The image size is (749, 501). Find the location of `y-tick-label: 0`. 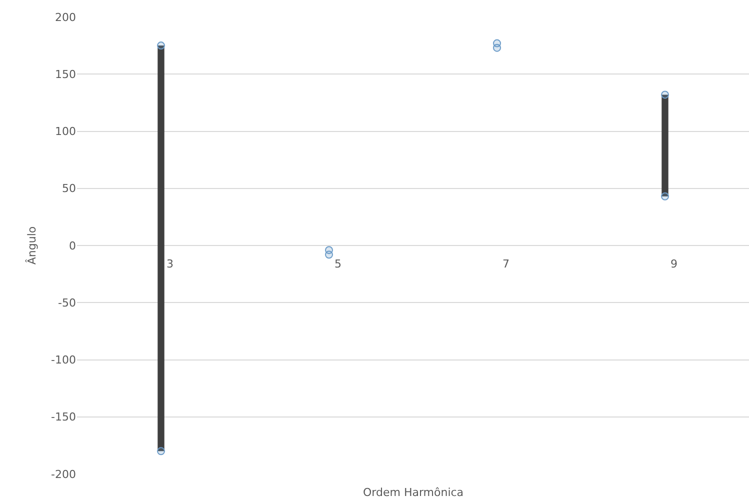

y-tick-label: 0 is located at coordinates (72, 245).